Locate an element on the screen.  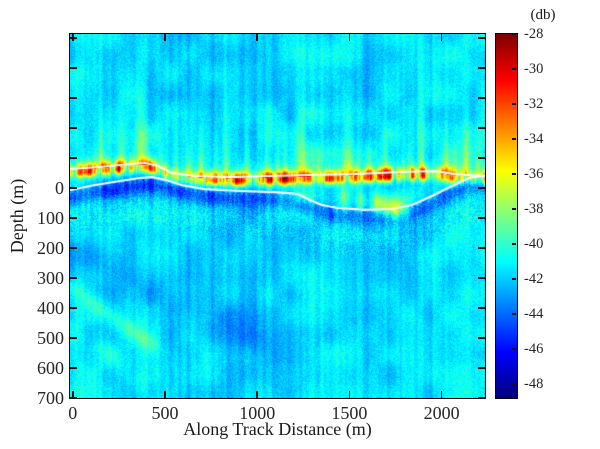
y-tick-label: 700 is located at coordinates (50, 398).